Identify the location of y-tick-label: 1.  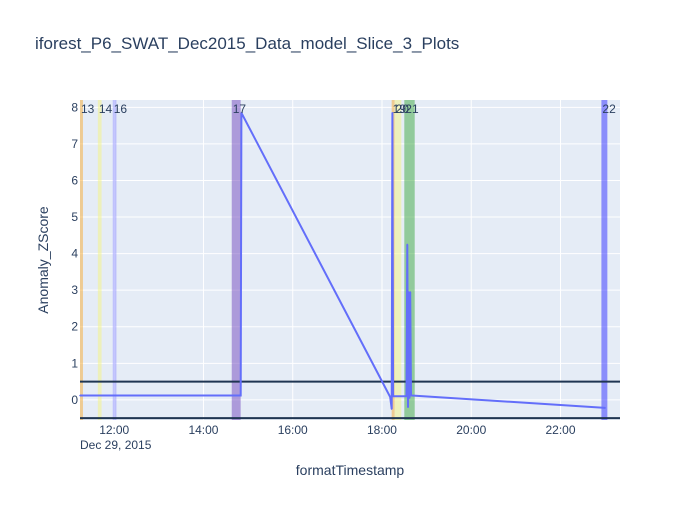
(74, 363).